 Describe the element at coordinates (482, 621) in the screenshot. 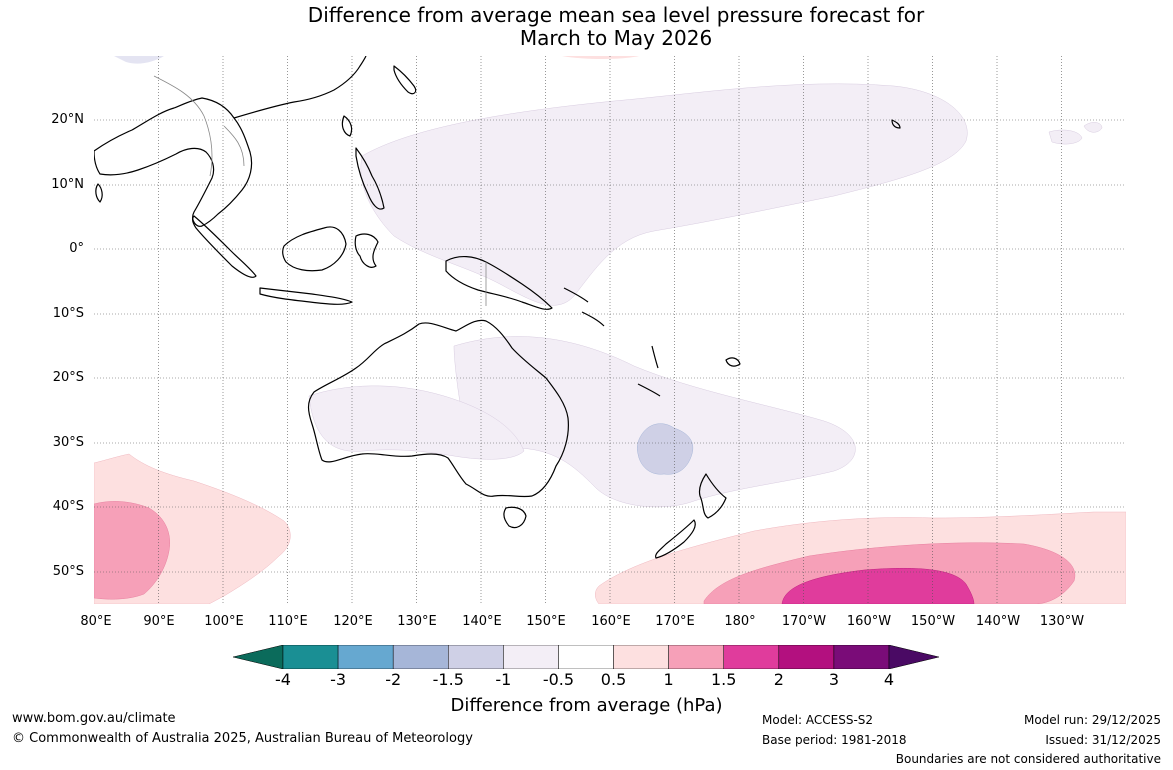

I see `lon-label-140e: 140°E` at that location.